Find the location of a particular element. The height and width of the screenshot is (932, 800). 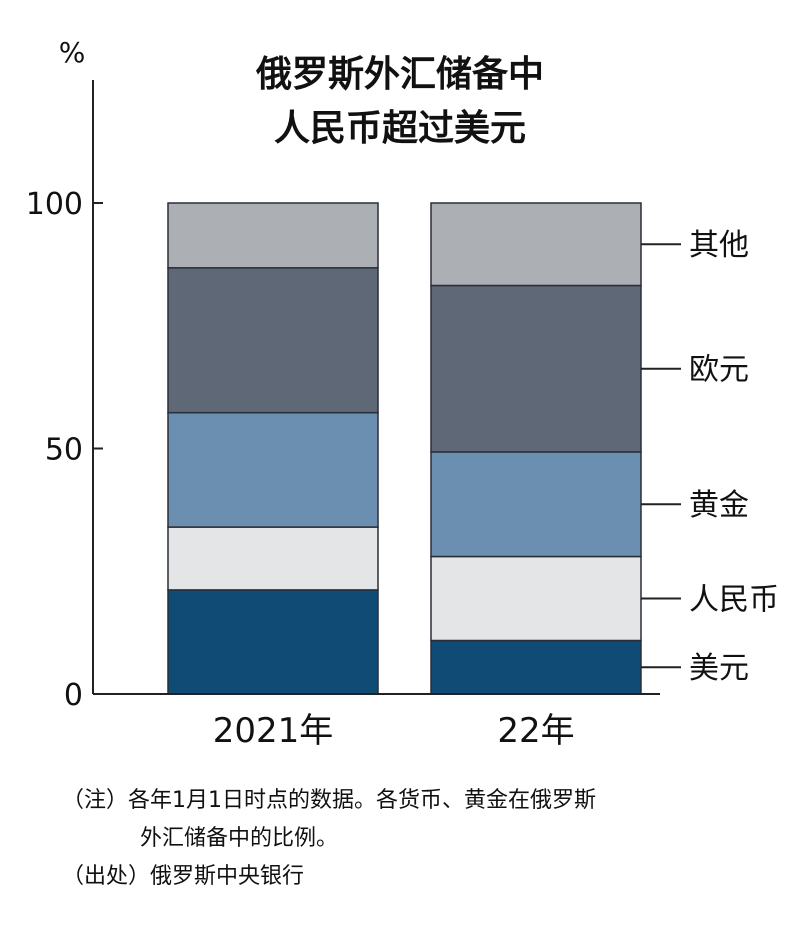

note-line-2: 外汇储备中的比例。 is located at coordinates (239, 838).